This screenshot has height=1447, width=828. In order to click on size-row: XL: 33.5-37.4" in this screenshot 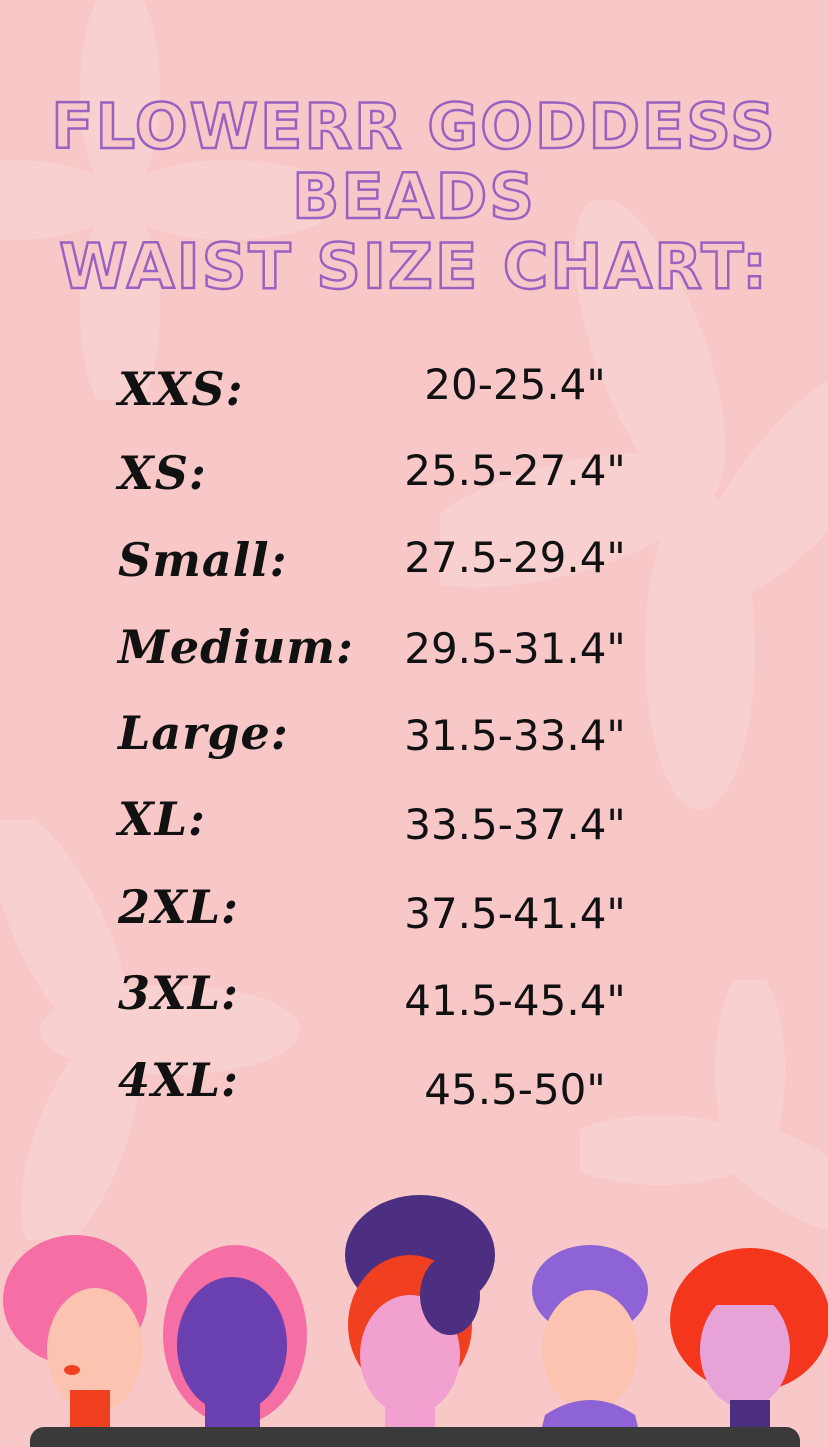, I will do `click(414, 822)`.